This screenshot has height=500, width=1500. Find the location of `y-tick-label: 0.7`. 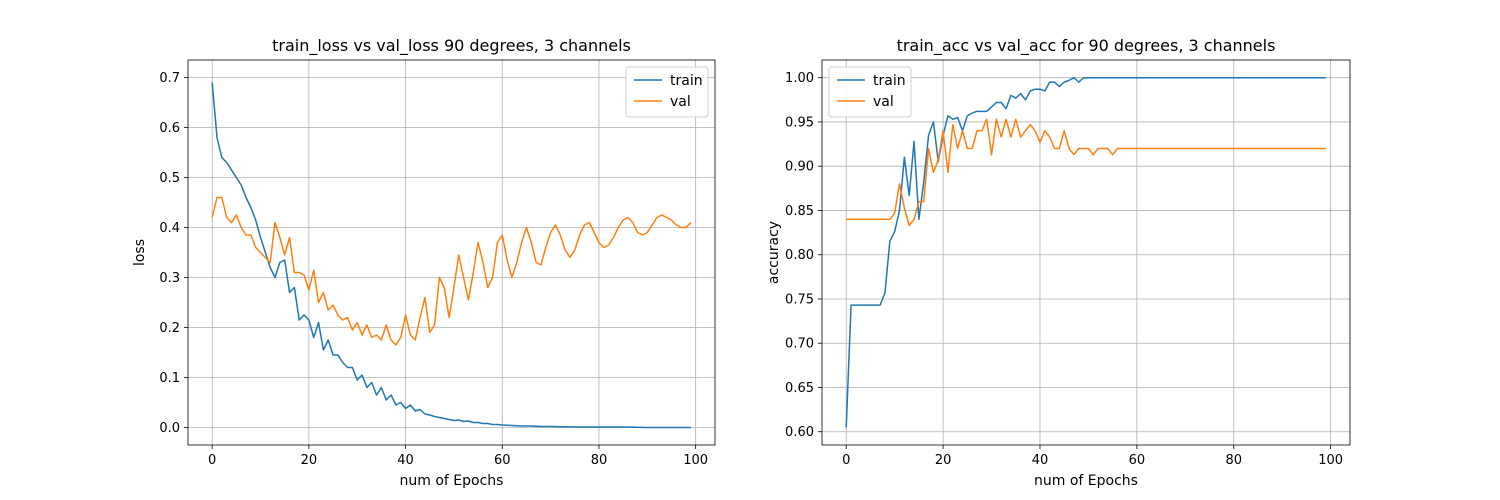

y-tick-label: 0.7 is located at coordinates (169, 78).